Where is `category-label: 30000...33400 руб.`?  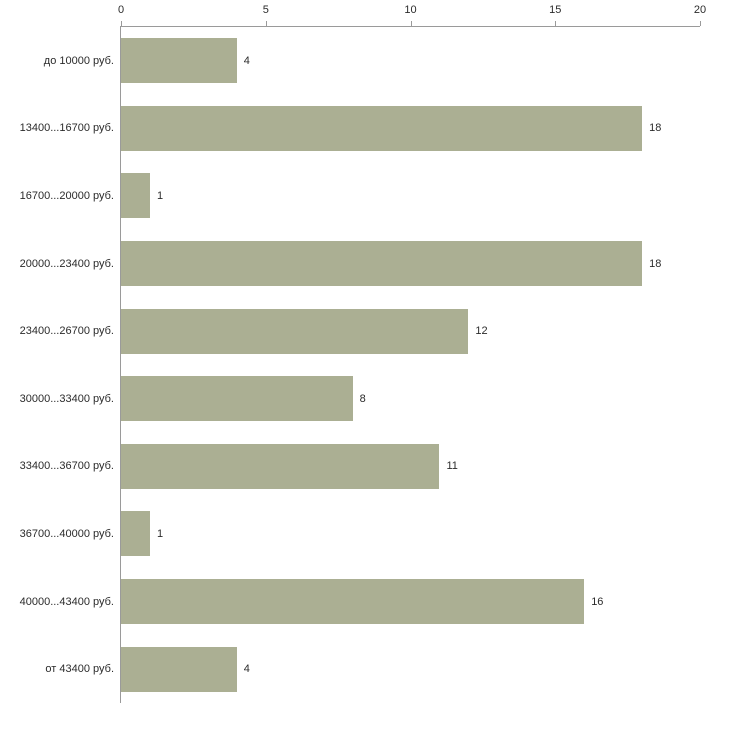
category-label: 30000...33400 руб. is located at coordinates (66, 398).